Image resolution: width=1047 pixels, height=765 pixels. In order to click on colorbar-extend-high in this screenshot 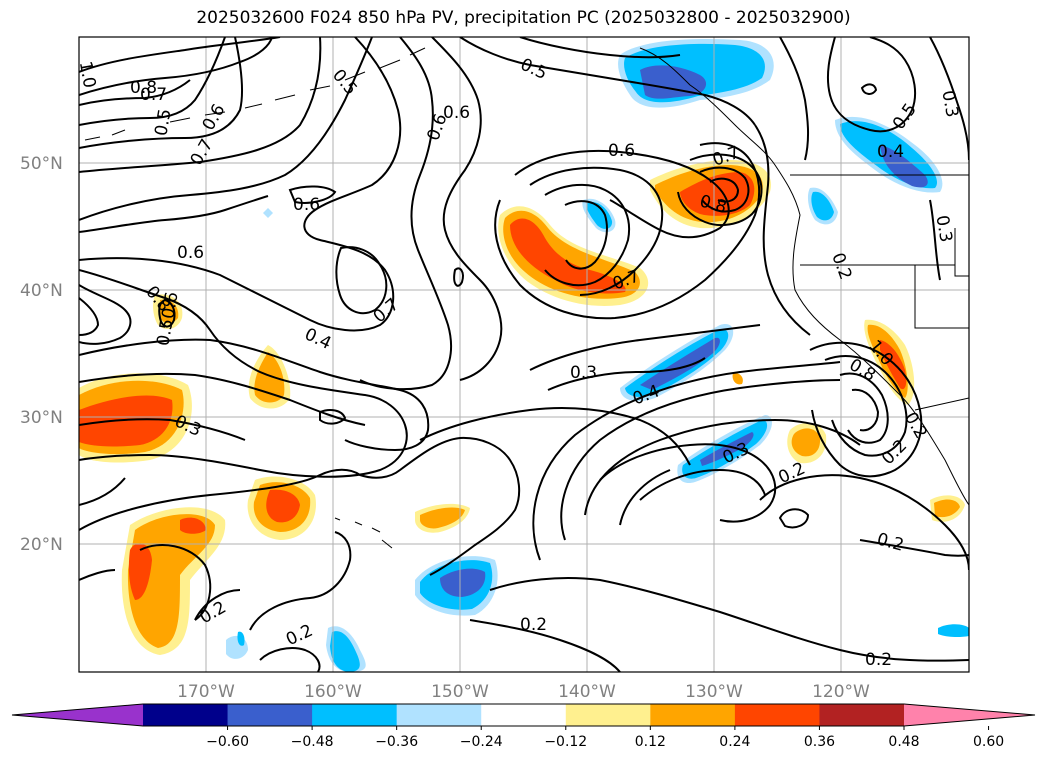, I will do `click(969, 715)`.